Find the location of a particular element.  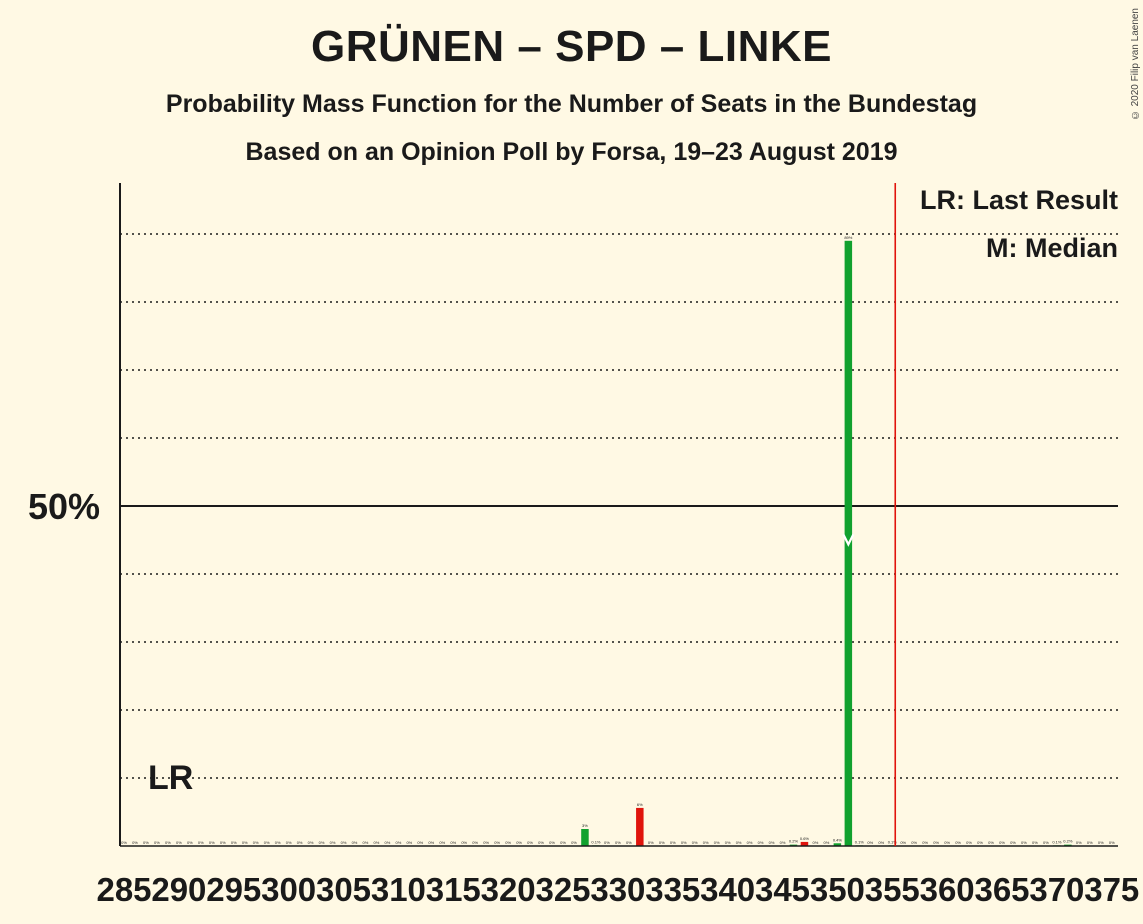

bar-label-307: 0% is located at coordinates (366, 842).